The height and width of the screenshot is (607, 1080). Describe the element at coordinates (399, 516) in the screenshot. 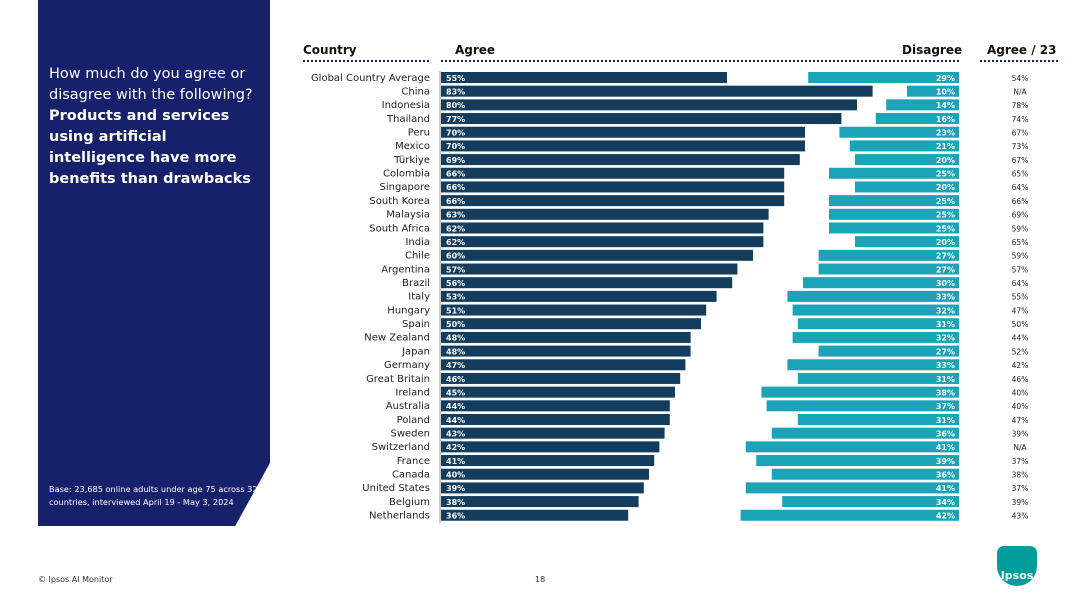

I see `country-label: Netherlands` at that location.